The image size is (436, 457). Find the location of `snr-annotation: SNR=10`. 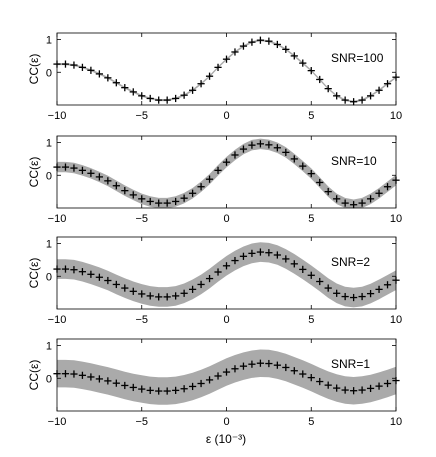

snr-annotation: SNR=10 is located at coordinates (354, 161).